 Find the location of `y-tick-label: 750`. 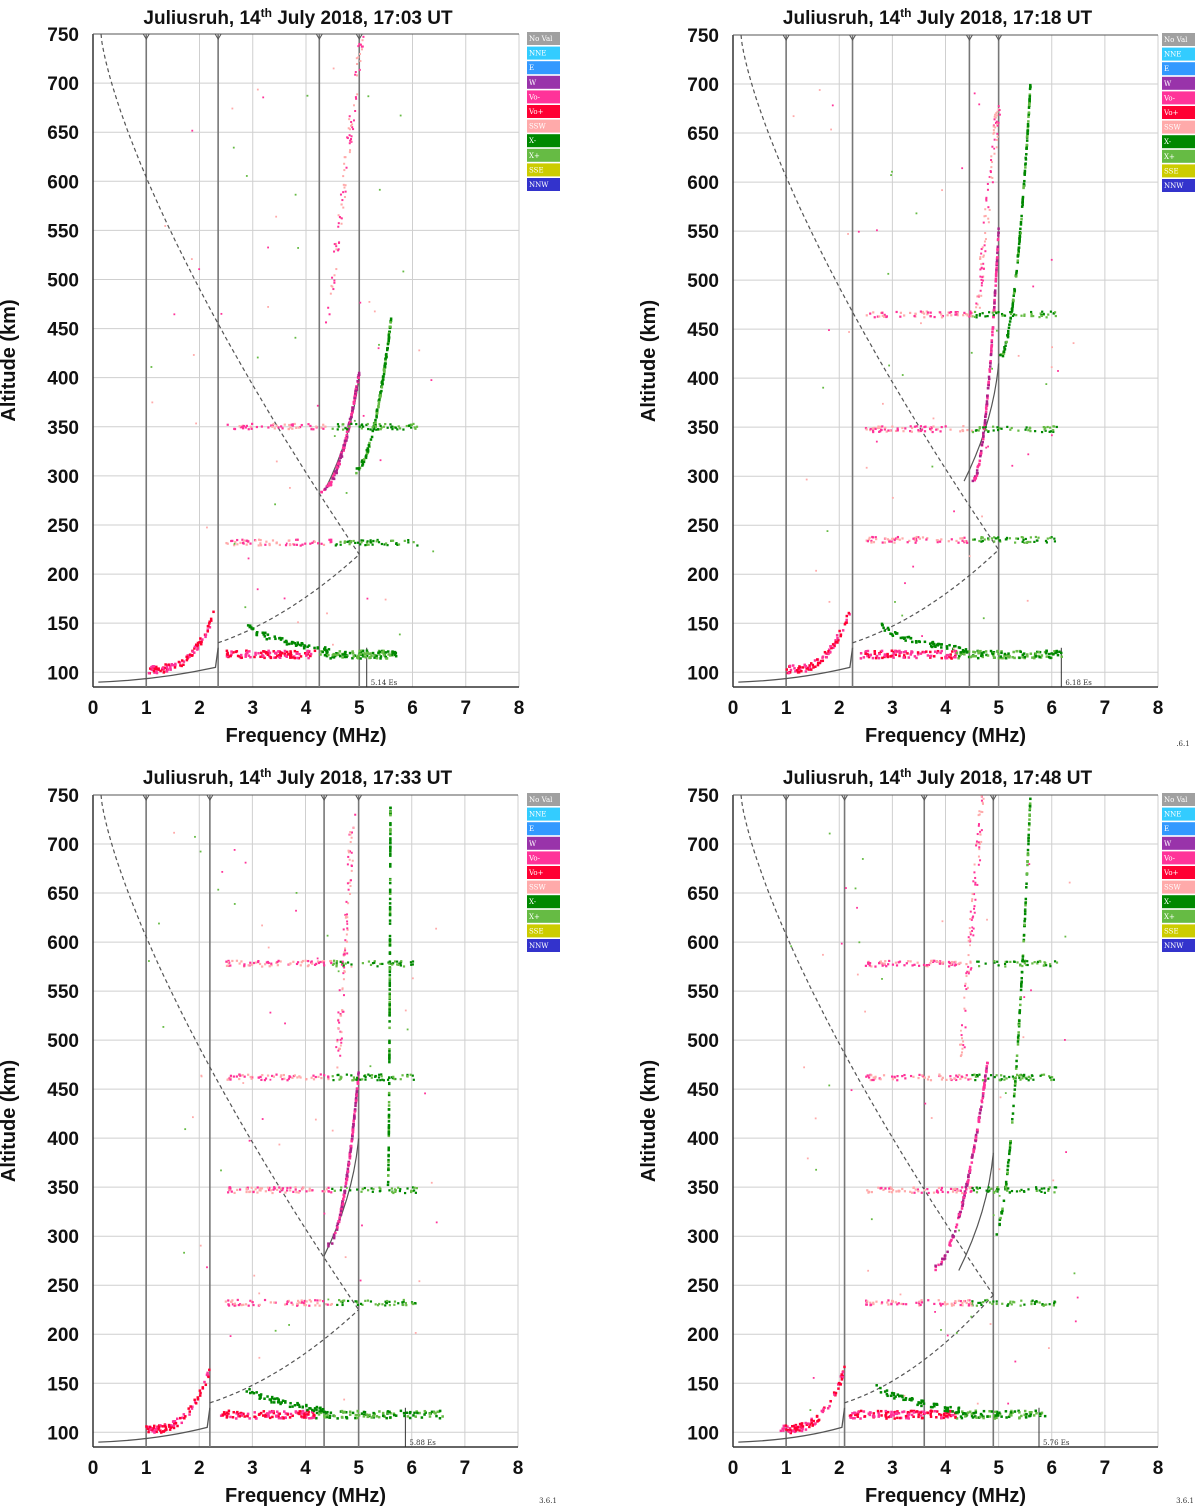

y-tick-label: 750 is located at coordinates (703, 796).